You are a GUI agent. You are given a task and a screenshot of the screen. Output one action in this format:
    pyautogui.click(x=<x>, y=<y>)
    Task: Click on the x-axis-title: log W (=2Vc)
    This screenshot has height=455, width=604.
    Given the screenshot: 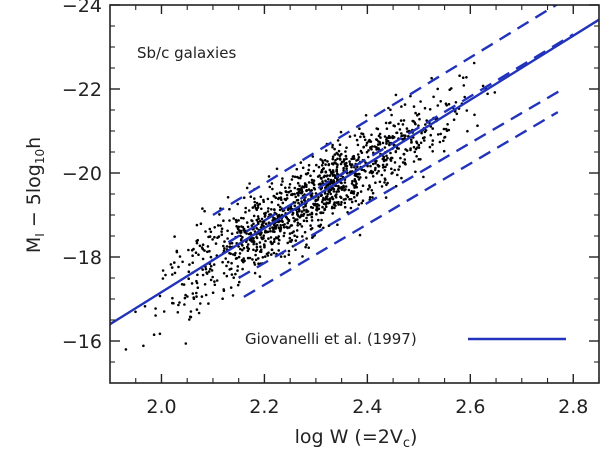 What is the action you would take?
    pyautogui.click(x=356, y=438)
    